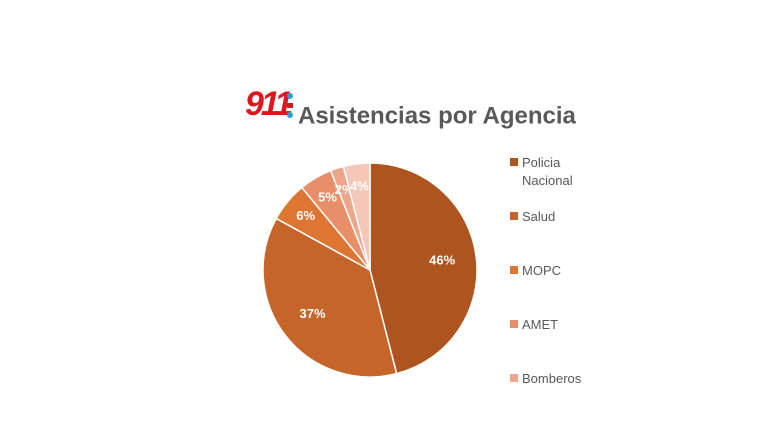 This screenshot has height=432, width=768. What do you see at coordinates (437, 115) in the screenshot?
I see `chart-title: Asistencias por Agencia` at bounding box center [437, 115].